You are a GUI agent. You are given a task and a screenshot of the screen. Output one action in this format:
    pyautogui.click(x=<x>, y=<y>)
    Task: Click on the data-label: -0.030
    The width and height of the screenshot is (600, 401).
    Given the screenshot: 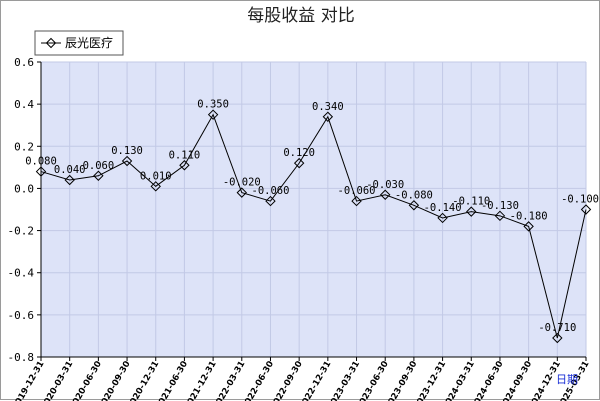 What is the action you would take?
    pyautogui.click(x=385, y=185)
    